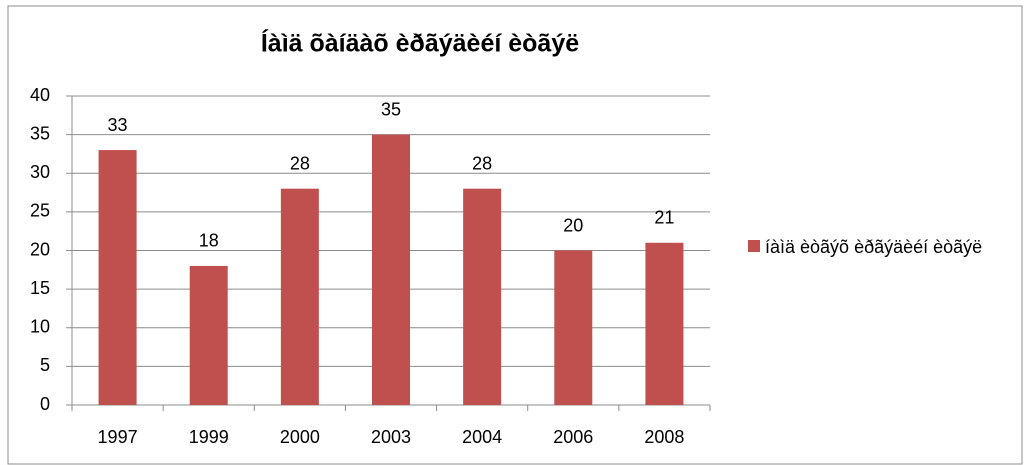 The width and height of the screenshot is (1026, 465). What do you see at coordinates (664, 437) in the screenshot?
I see `x-tick-label: 2008` at bounding box center [664, 437].